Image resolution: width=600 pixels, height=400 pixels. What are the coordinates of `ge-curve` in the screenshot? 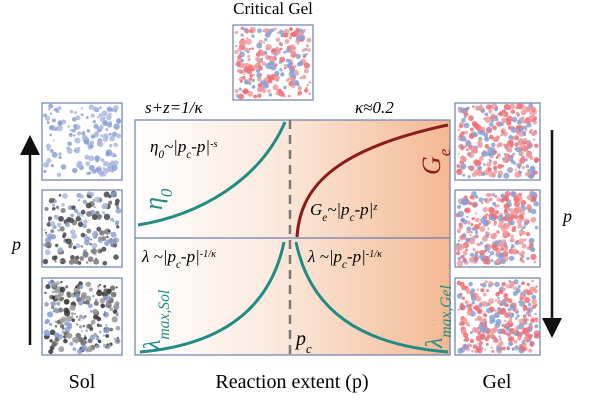 It's located at (372, 180).